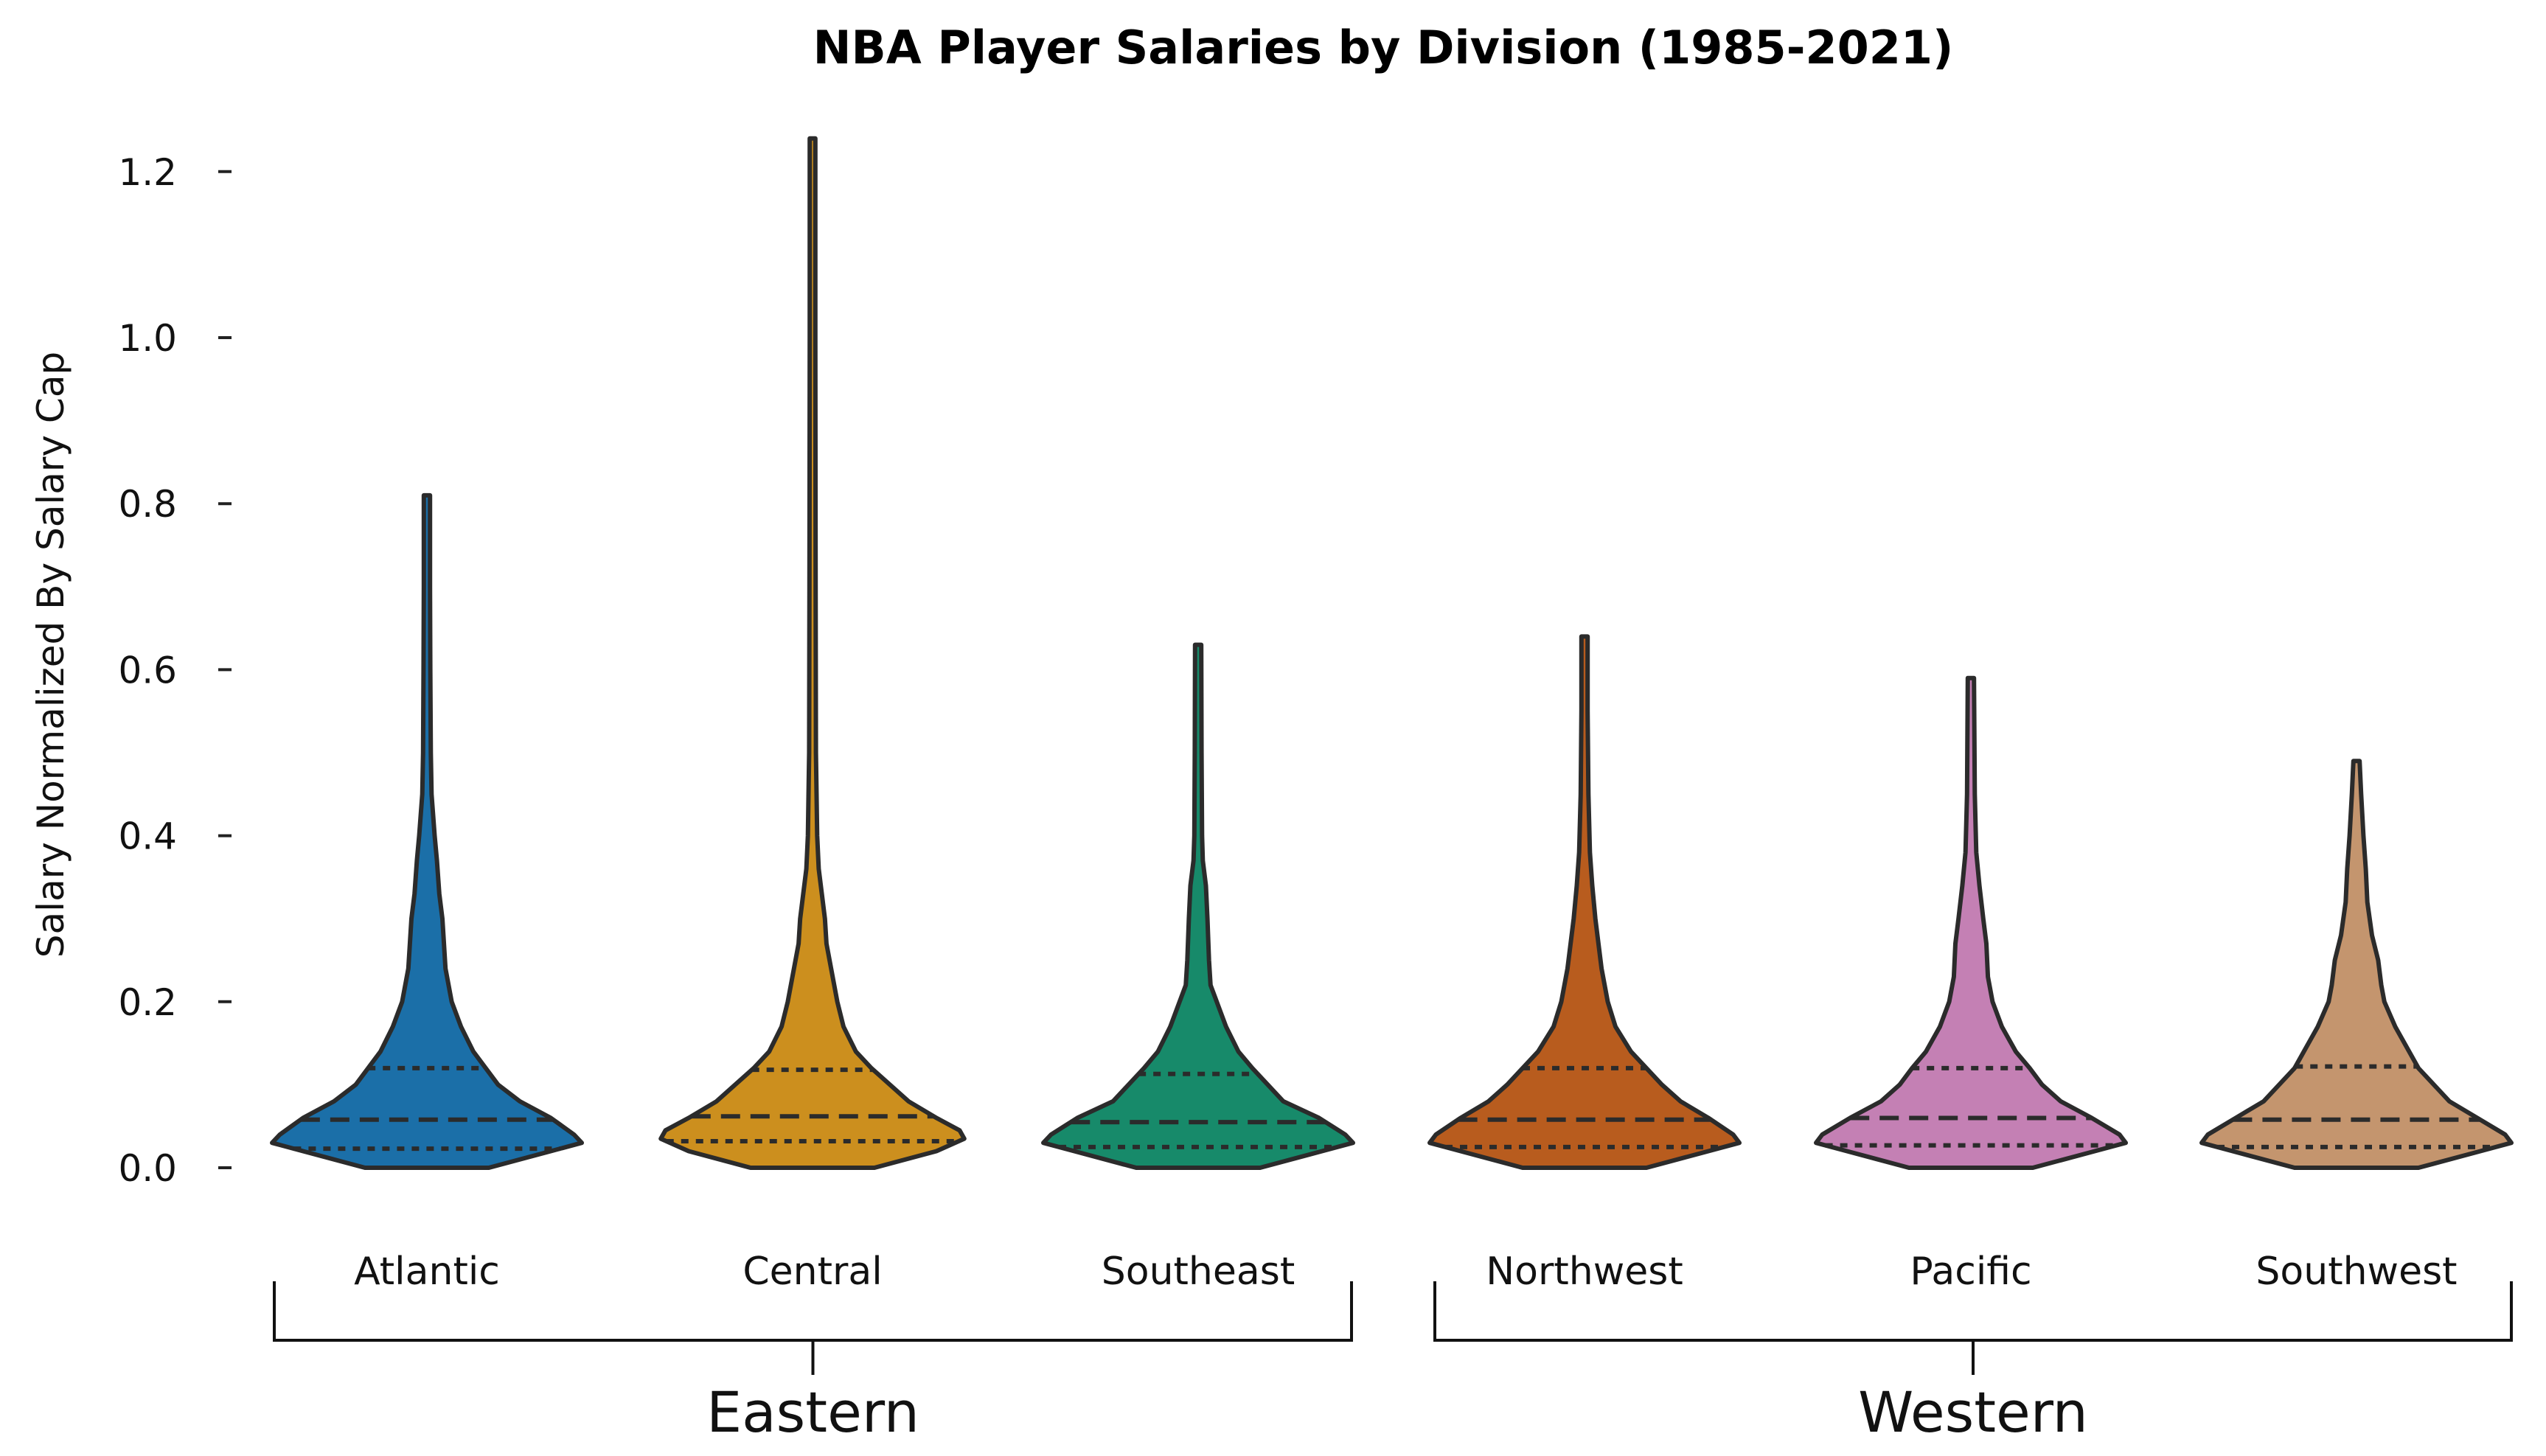  I want to click on violin-atlantic, so click(427, 831).